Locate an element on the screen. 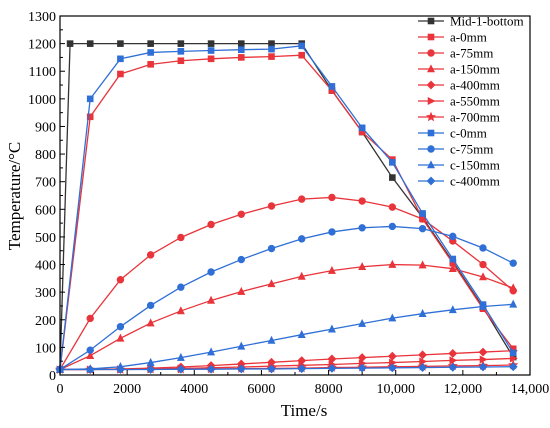  legend-entry: a-150mm is located at coordinates (459, 69).